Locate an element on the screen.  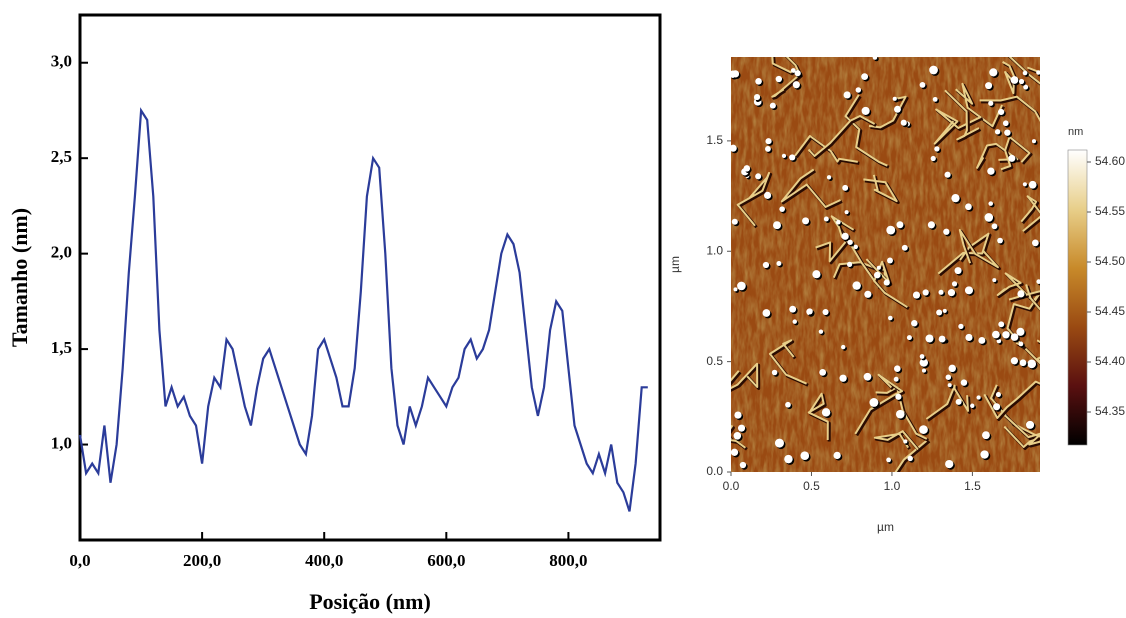
y-axis-label: Tamanho (nm) is located at coordinates (19, 277).